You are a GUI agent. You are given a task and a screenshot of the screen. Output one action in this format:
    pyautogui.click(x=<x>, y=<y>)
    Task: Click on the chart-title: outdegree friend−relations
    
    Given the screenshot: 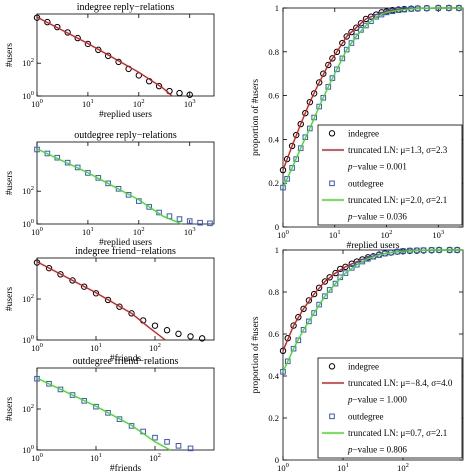 What is the action you would take?
    pyautogui.click(x=126, y=361)
    